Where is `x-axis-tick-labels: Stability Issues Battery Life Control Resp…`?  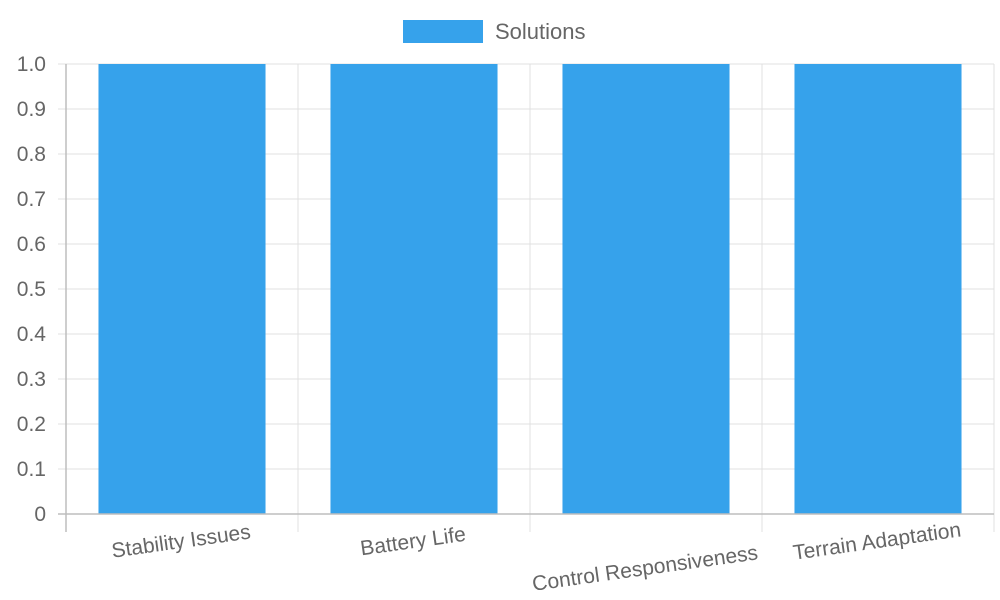 x-axis-tick-labels: Stability Issues Battery Life Control Resp… is located at coordinates (536, 556).